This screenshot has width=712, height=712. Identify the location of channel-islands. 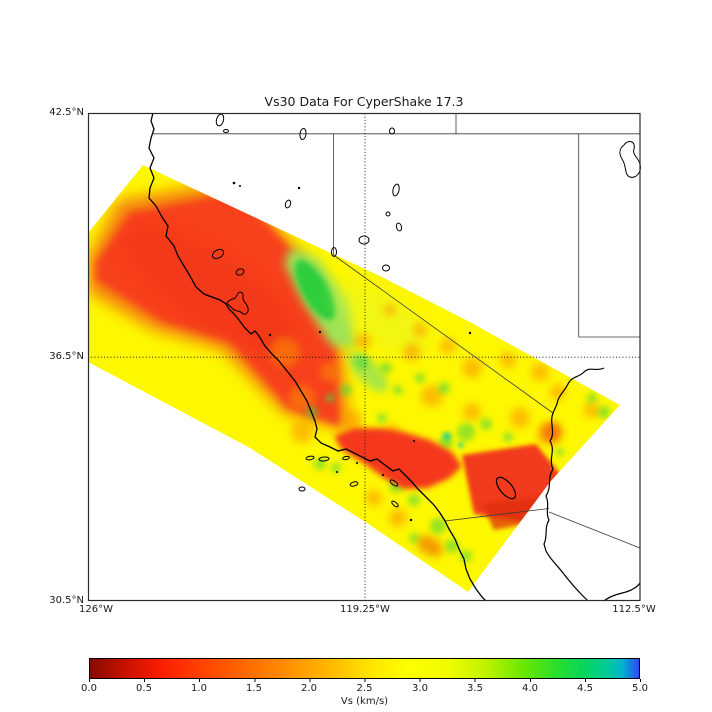
(348, 481).